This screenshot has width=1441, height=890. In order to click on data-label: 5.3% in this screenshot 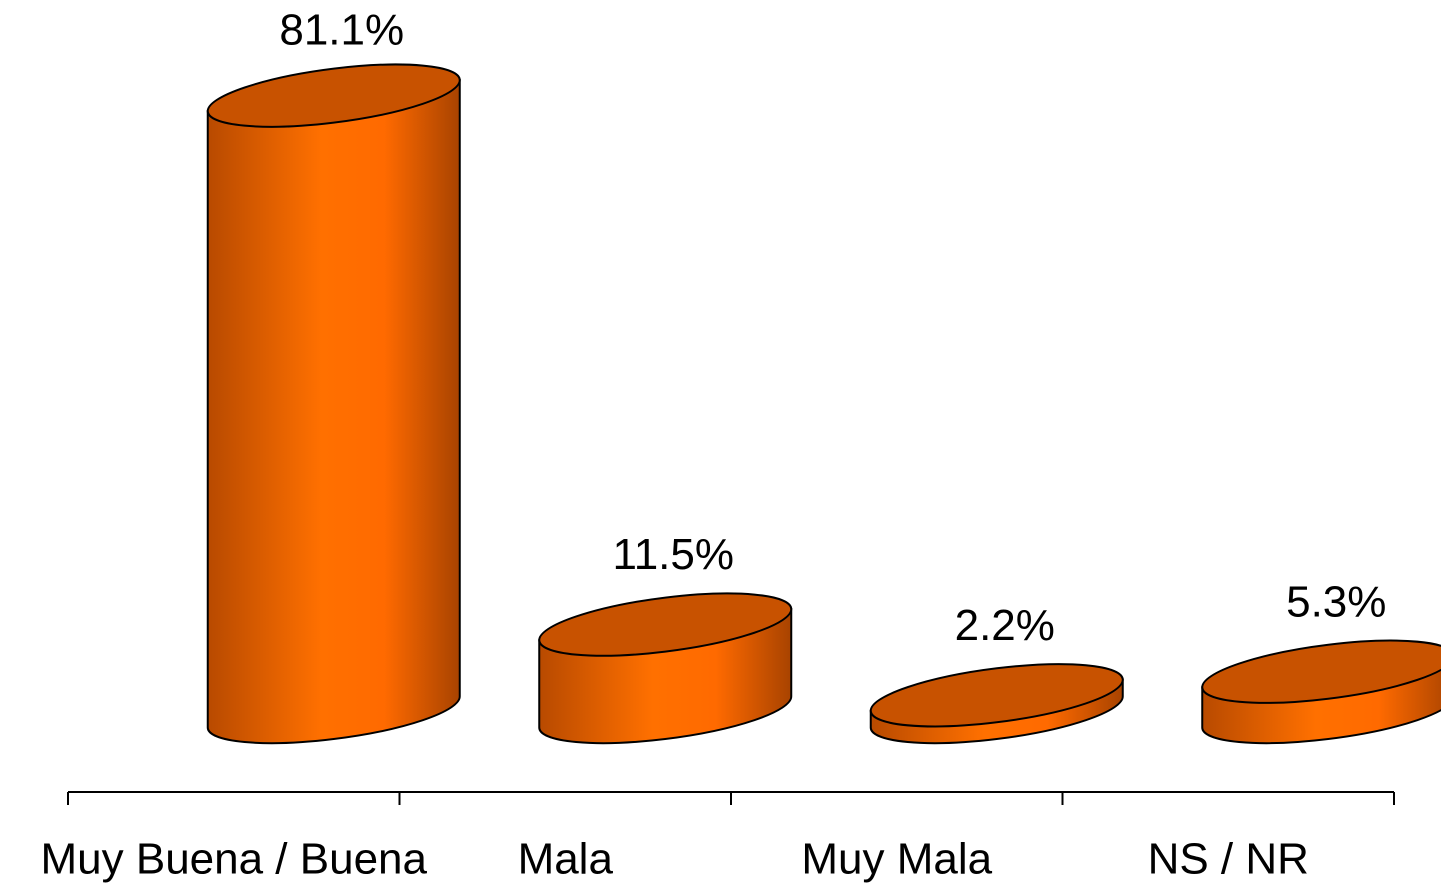, I will do `click(1336, 601)`.